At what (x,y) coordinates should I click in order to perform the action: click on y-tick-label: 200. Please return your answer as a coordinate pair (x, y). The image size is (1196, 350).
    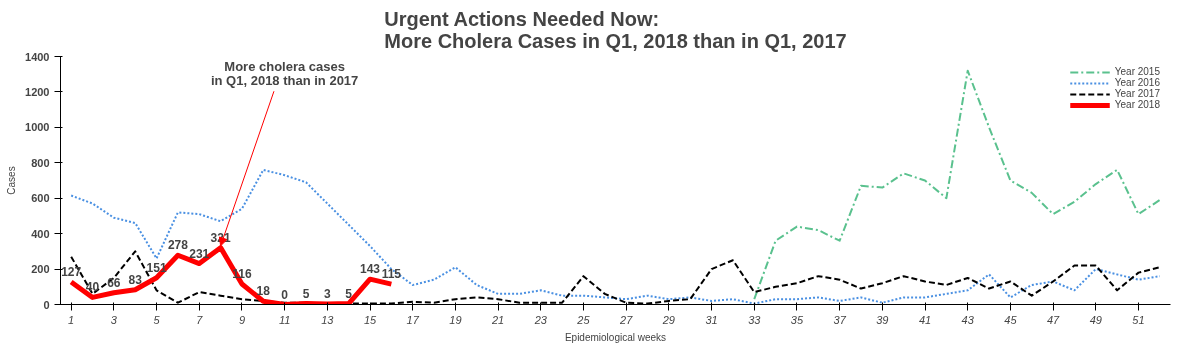
    Looking at the image, I should click on (40, 269).